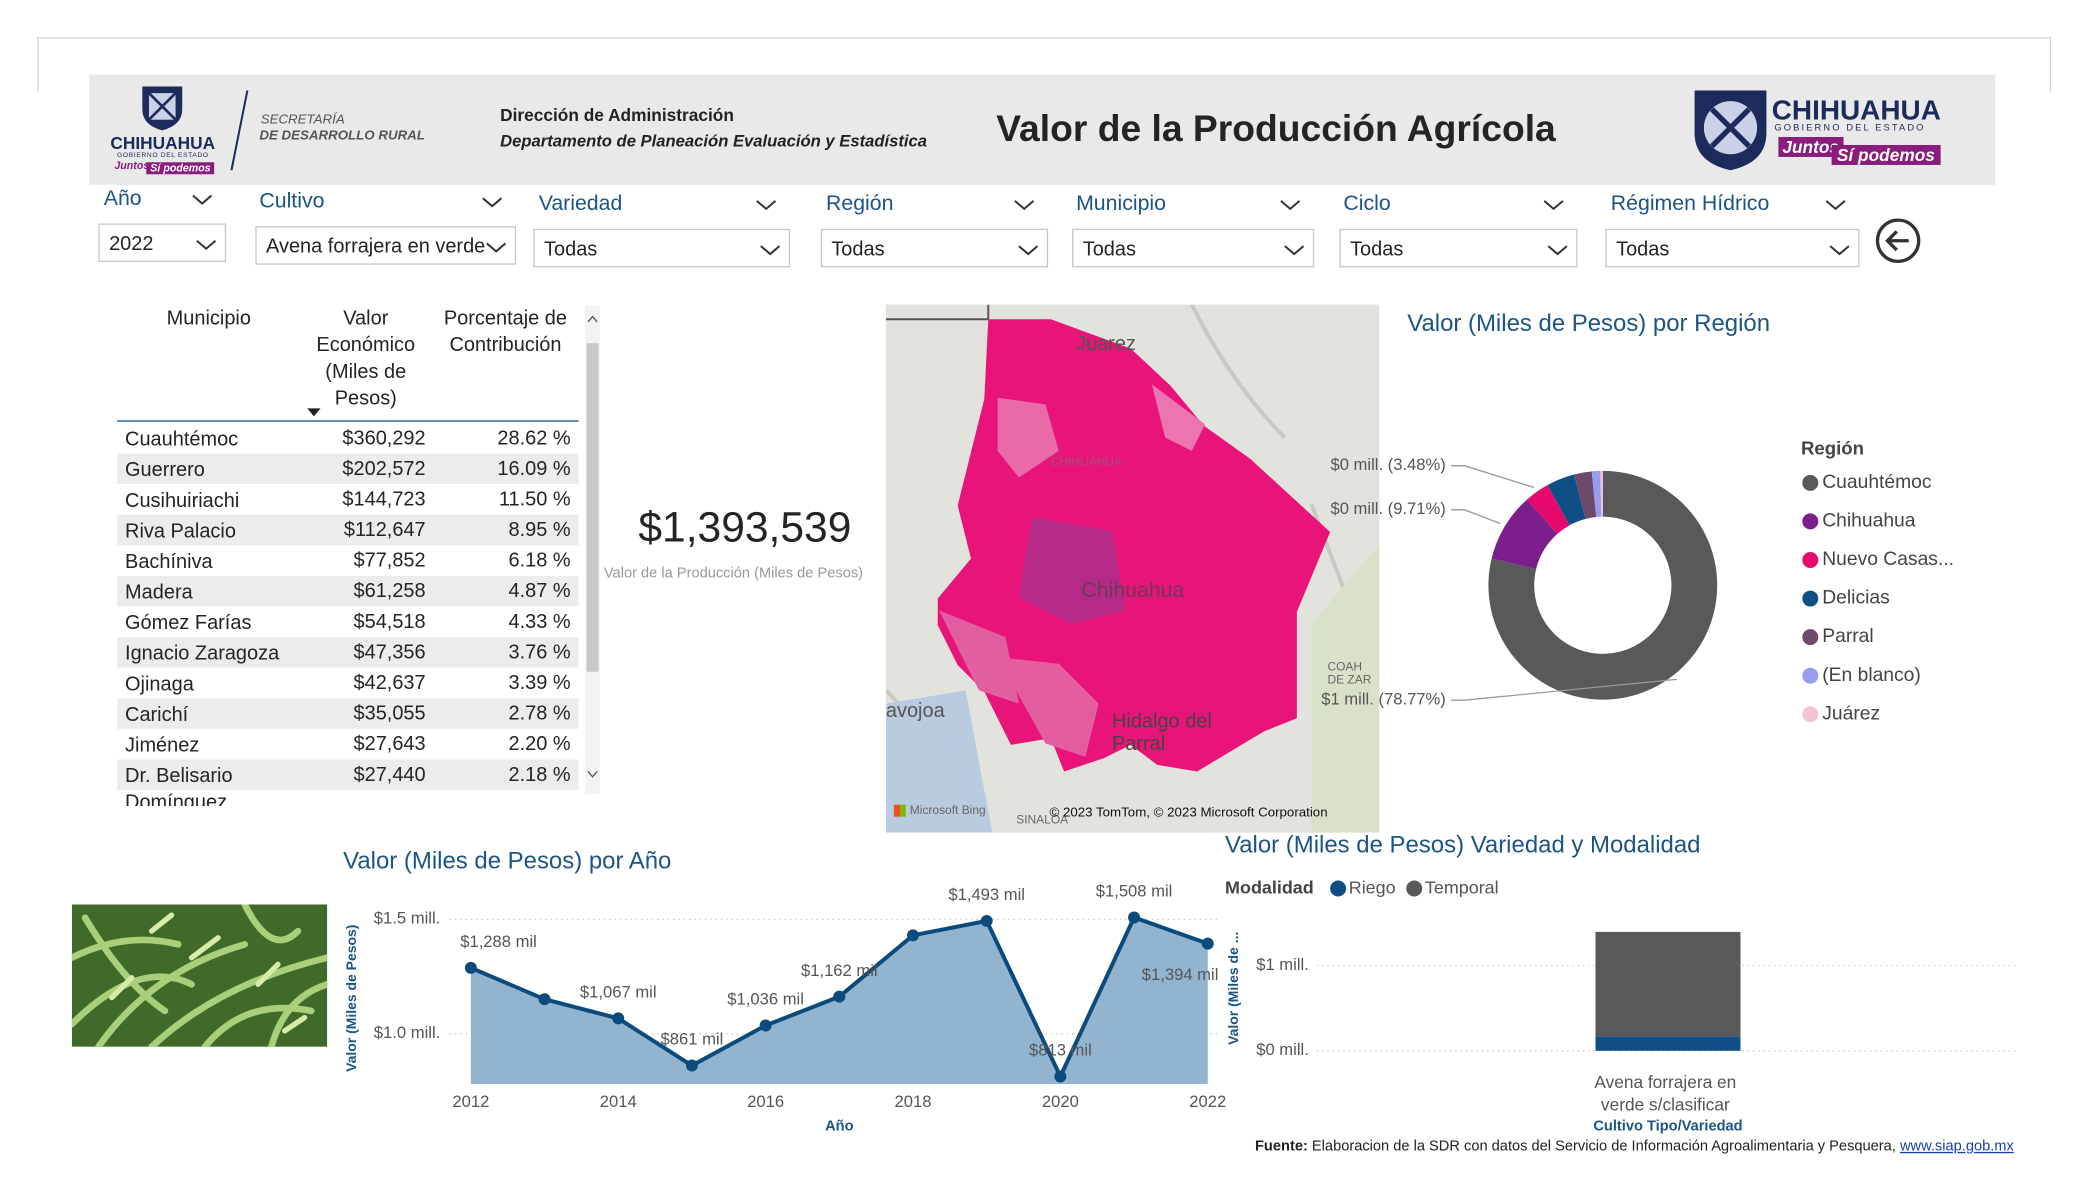  What do you see at coordinates (592, 507) in the screenshot?
I see `scroll-thumb` at bounding box center [592, 507].